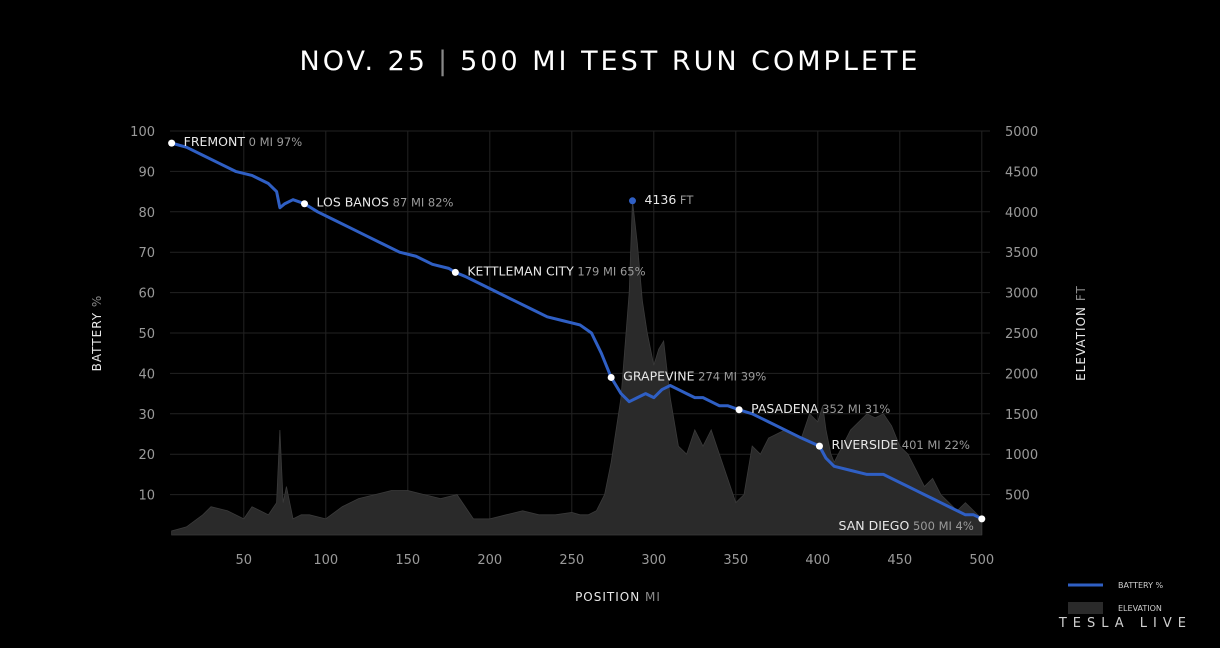 This screenshot has height=648, width=1220. Describe the element at coordinates (146, 294) in the screenshot. I see `y-tick-label: 60` at that location.